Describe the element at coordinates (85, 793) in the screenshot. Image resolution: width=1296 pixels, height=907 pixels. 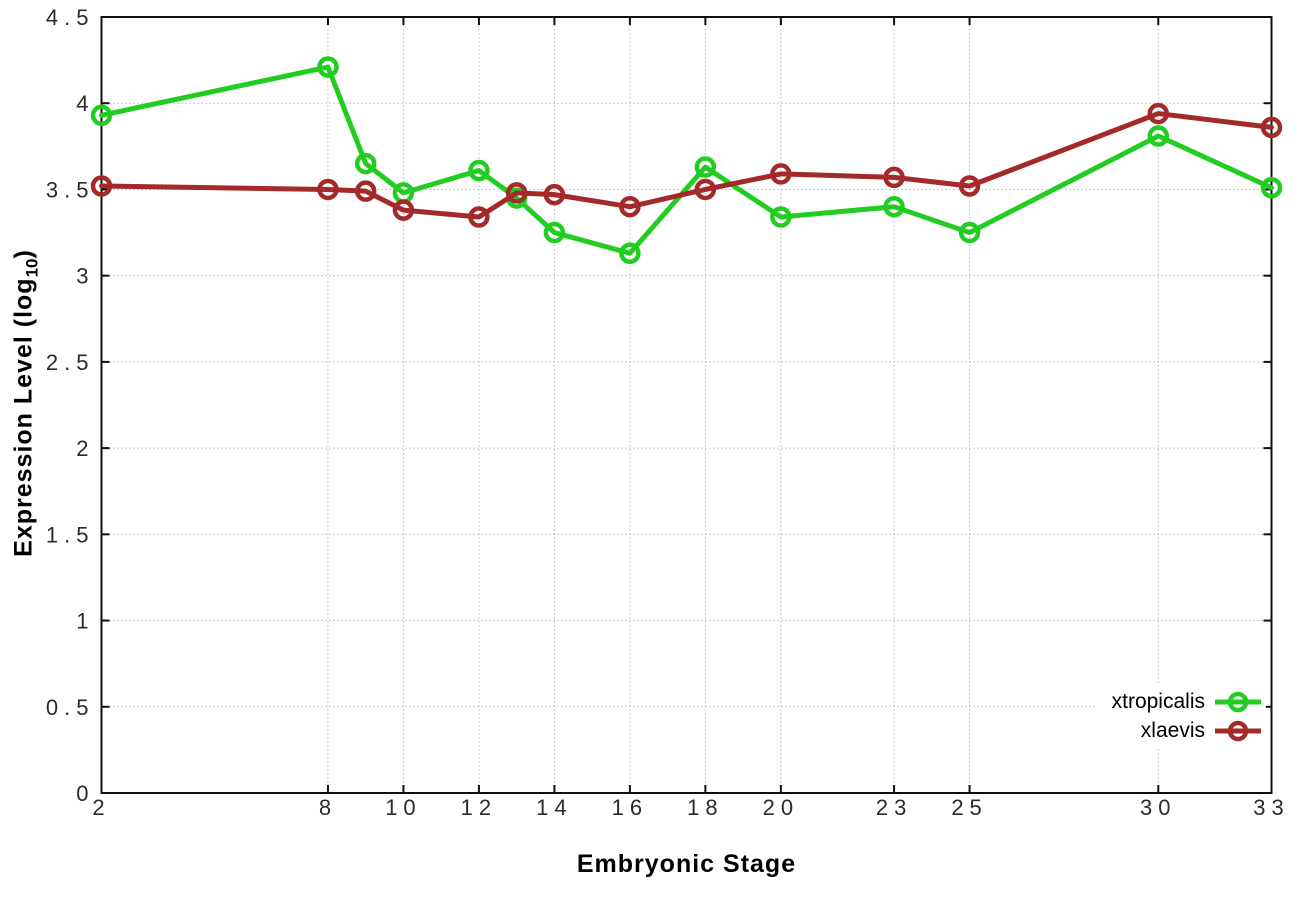
I see `y-tick-label: 0` at that location.